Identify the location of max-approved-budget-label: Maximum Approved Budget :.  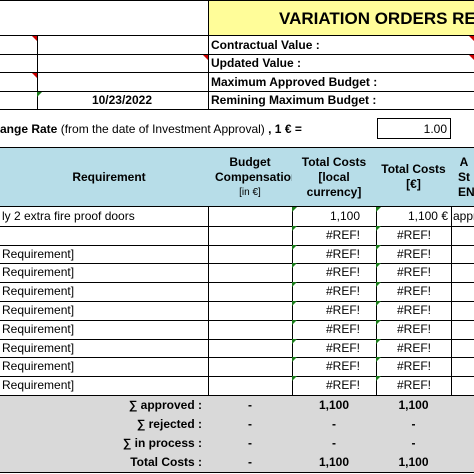
(341, 82).